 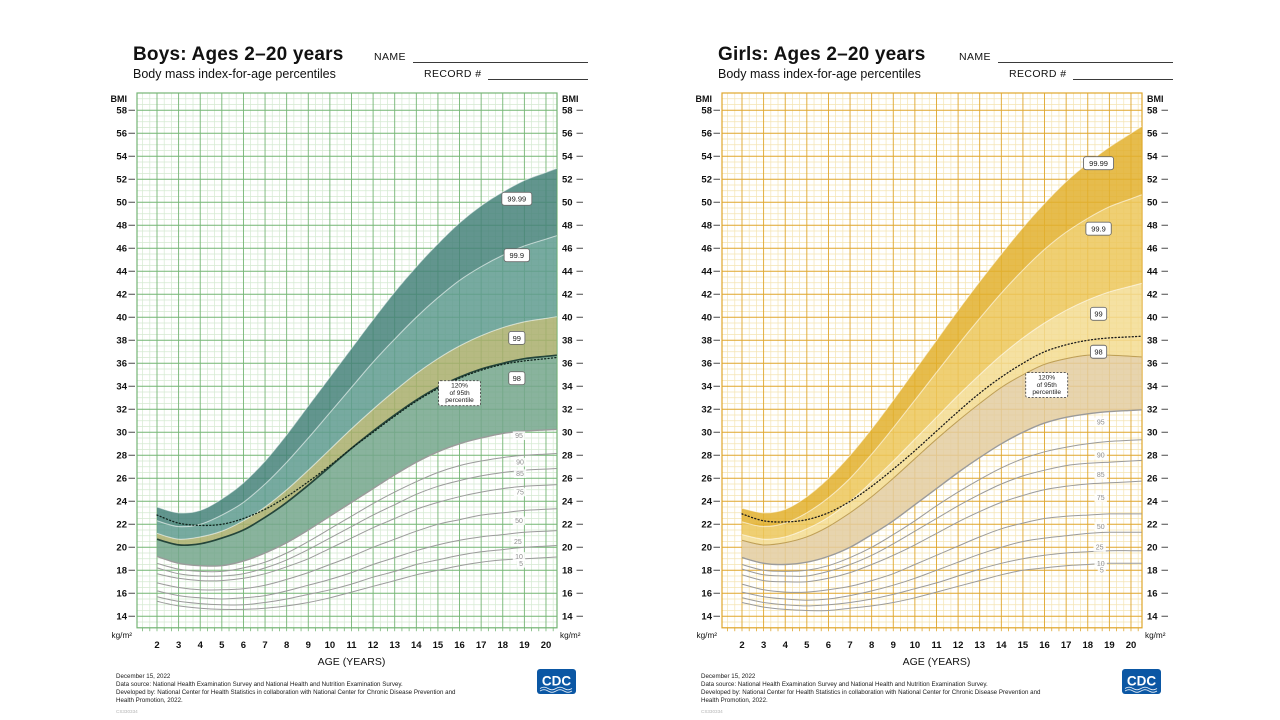 What do you see at coordinates (121, 295) in the screenshot?
I see `svg-text: 42` at bounding box center [121, 295].